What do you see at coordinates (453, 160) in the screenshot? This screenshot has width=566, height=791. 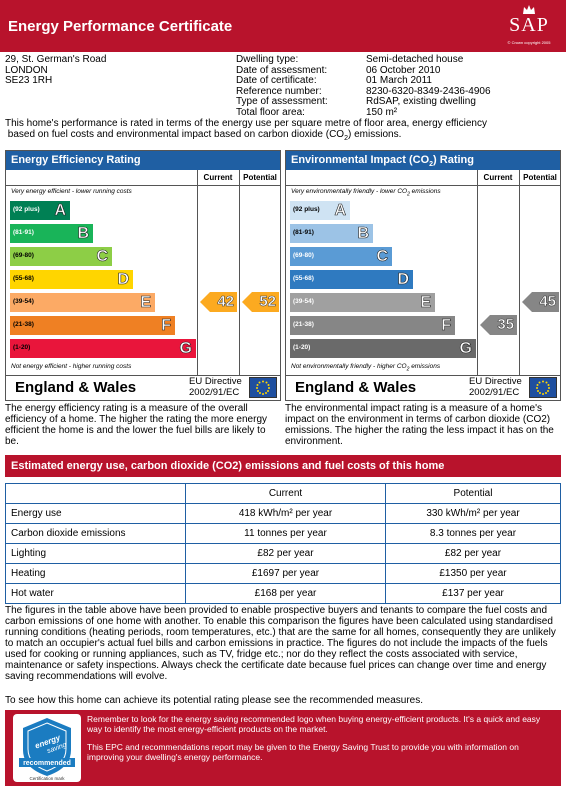 I see `title-b: ) Rating` at bounding box center [453, 160].